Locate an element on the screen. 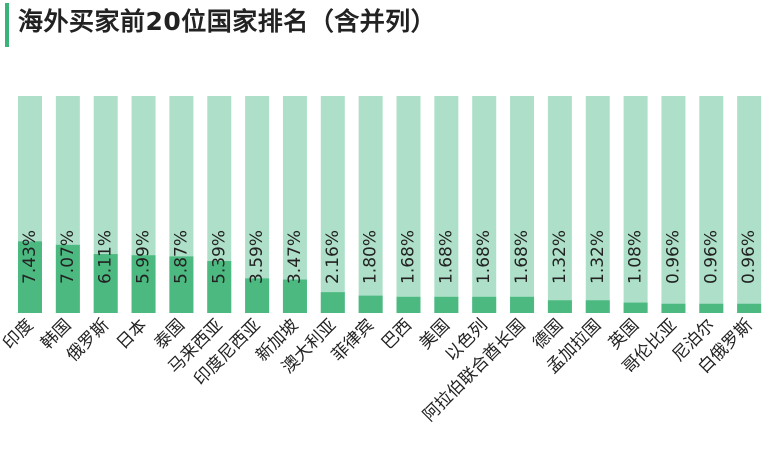 This screenshot has width=777, height=460. title-accent-bar is located at coordinates (7, 25).